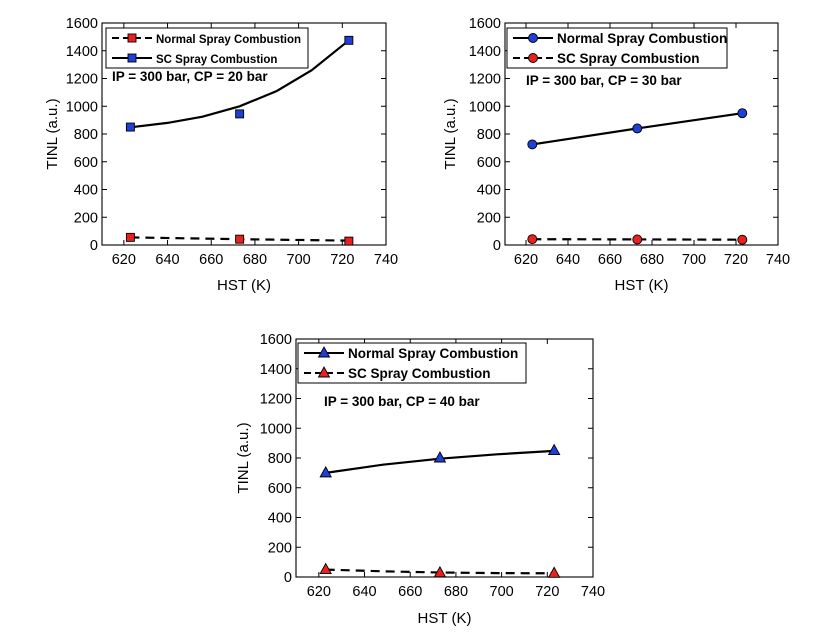 This screenshot has width=822, height=635. What do you see at coordinates (604, 80) in the screenshot?
I see `condition-annotation: IP = 300 bar, CP = 30 bar` at bounding box center [604, 80].